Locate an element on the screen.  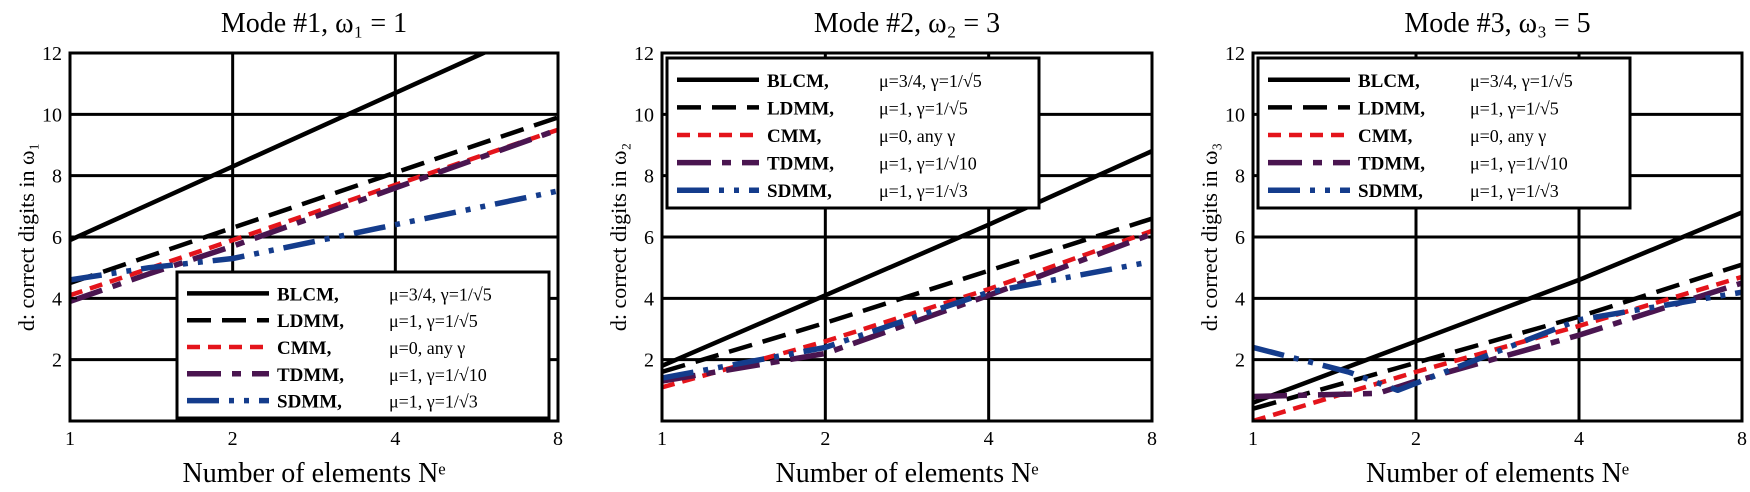
y-axis-label: d: correct digits in ω₃ is located at coordinates (1209, 237).